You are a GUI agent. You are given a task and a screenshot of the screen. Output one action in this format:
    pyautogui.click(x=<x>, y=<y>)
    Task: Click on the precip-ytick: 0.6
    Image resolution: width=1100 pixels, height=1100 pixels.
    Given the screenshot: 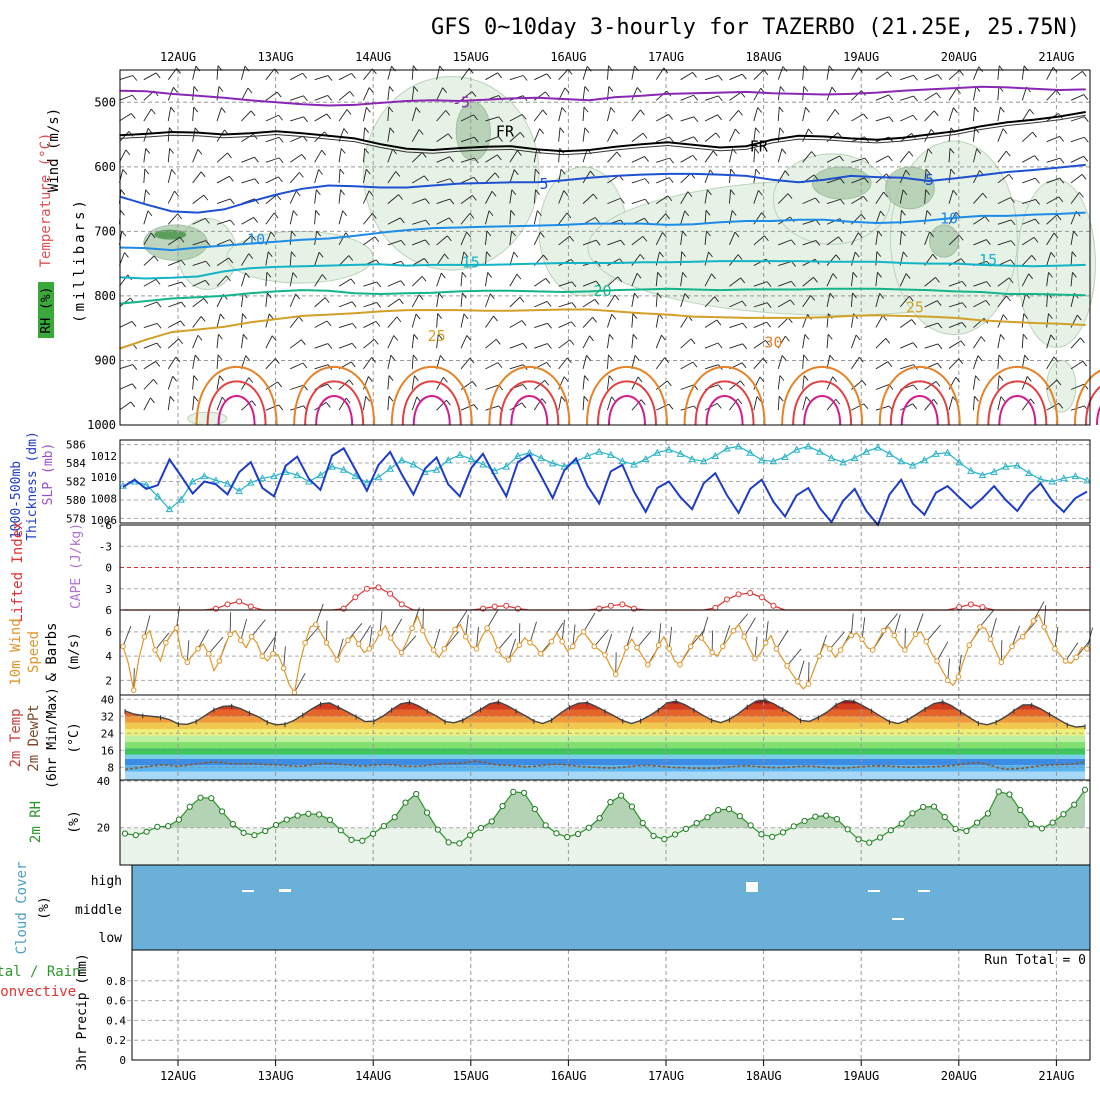 What is the action you would take?
    pyautogui.click(x=116, y=1001)
    